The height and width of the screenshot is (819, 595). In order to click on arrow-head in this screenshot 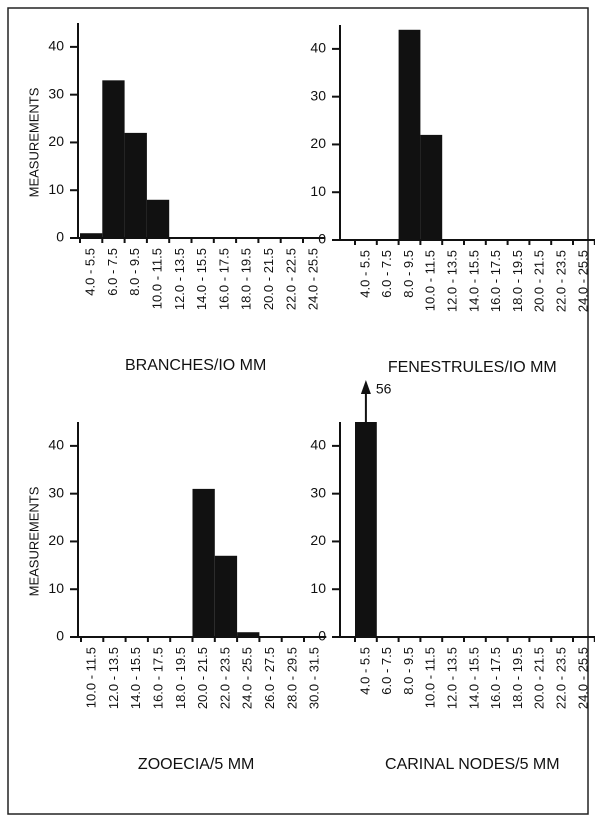, I will do `click(365, 387)`.